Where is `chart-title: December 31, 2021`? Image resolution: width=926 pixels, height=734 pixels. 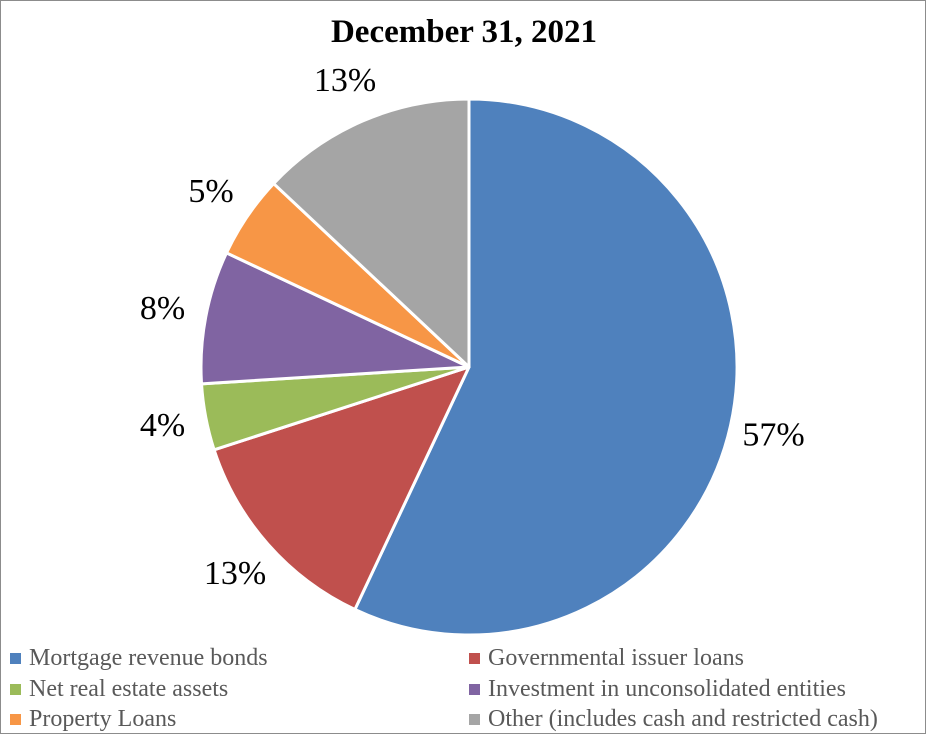 chart-title: December 31, 2021 is located at coordinates (464, 32).